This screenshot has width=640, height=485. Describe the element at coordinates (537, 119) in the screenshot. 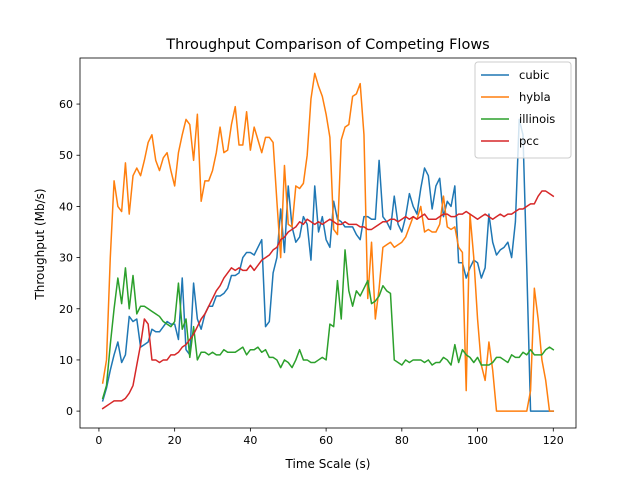

I see `legend-label-illinois: illinois` at that location.